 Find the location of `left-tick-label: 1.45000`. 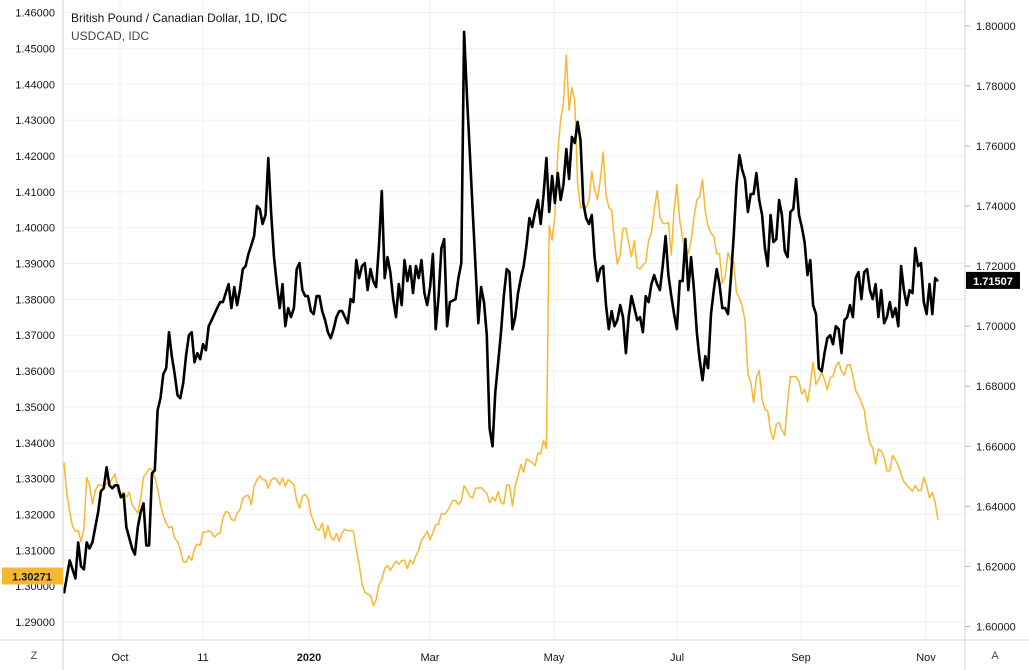

left-tick-label: 1.45000 is located at coordinates (35, 49).